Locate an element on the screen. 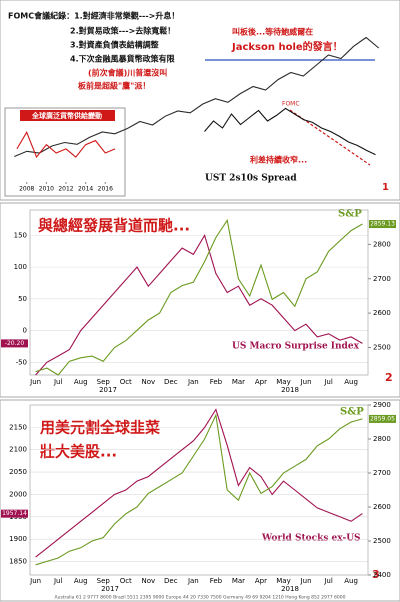 The width and height of the screenshot is (400, 602). annotation: Jackson hole的發言！ is located at coordinates (287, 46).